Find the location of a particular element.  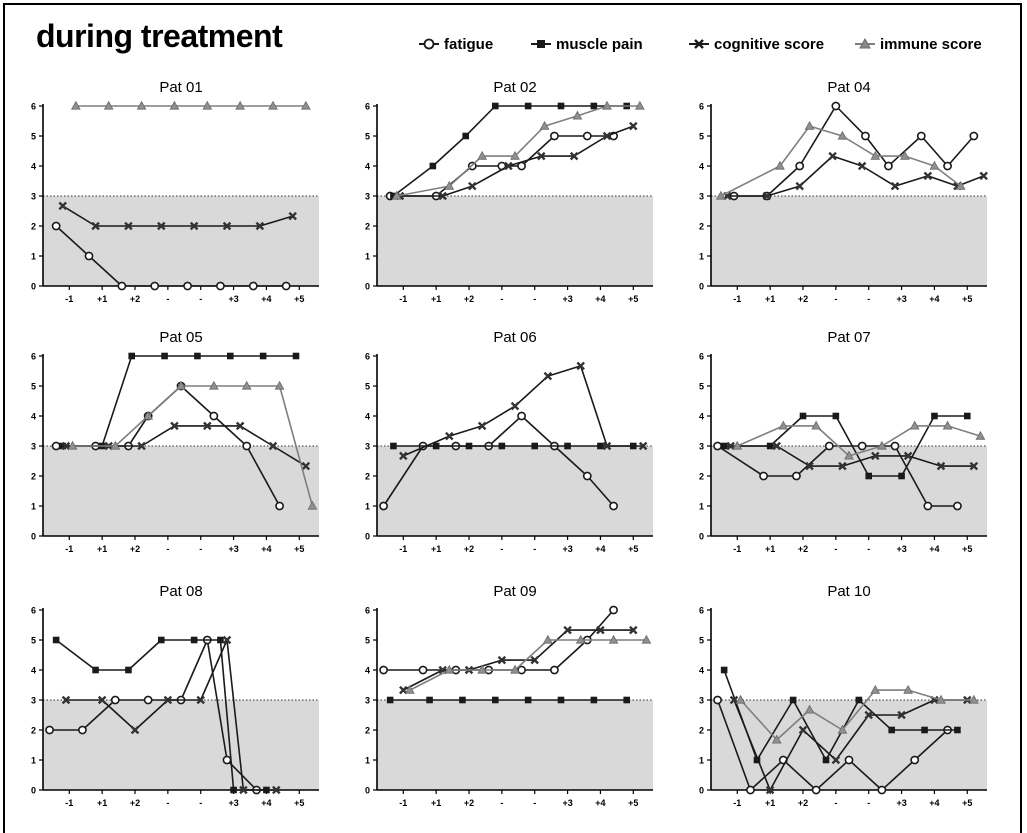

panel-pat-10: 0 1 2 3 4 5 6 -1 +1 +2 - - +3 +4 +5 Pat 10 is located at coordinates (843, 695).